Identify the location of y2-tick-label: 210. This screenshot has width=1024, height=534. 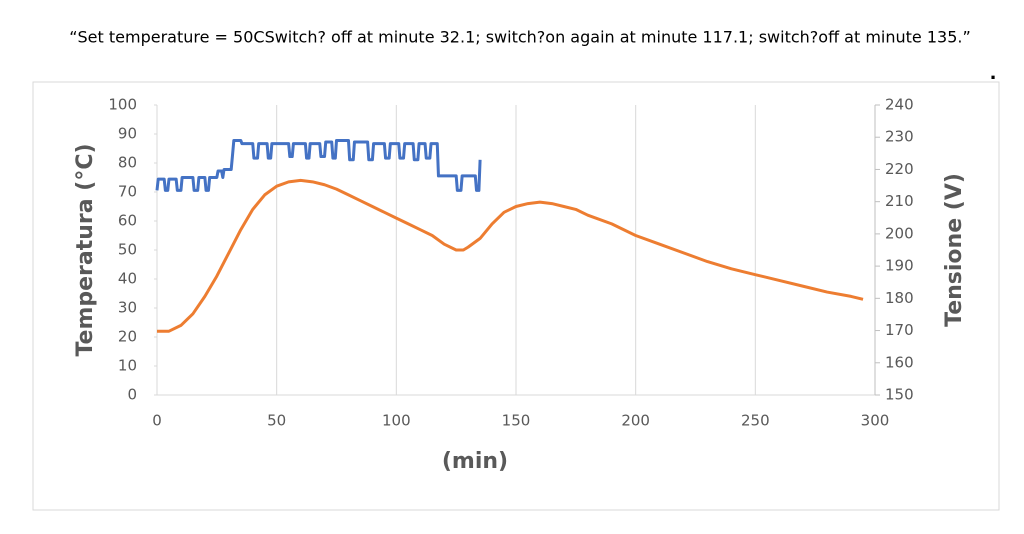
(899, 201).